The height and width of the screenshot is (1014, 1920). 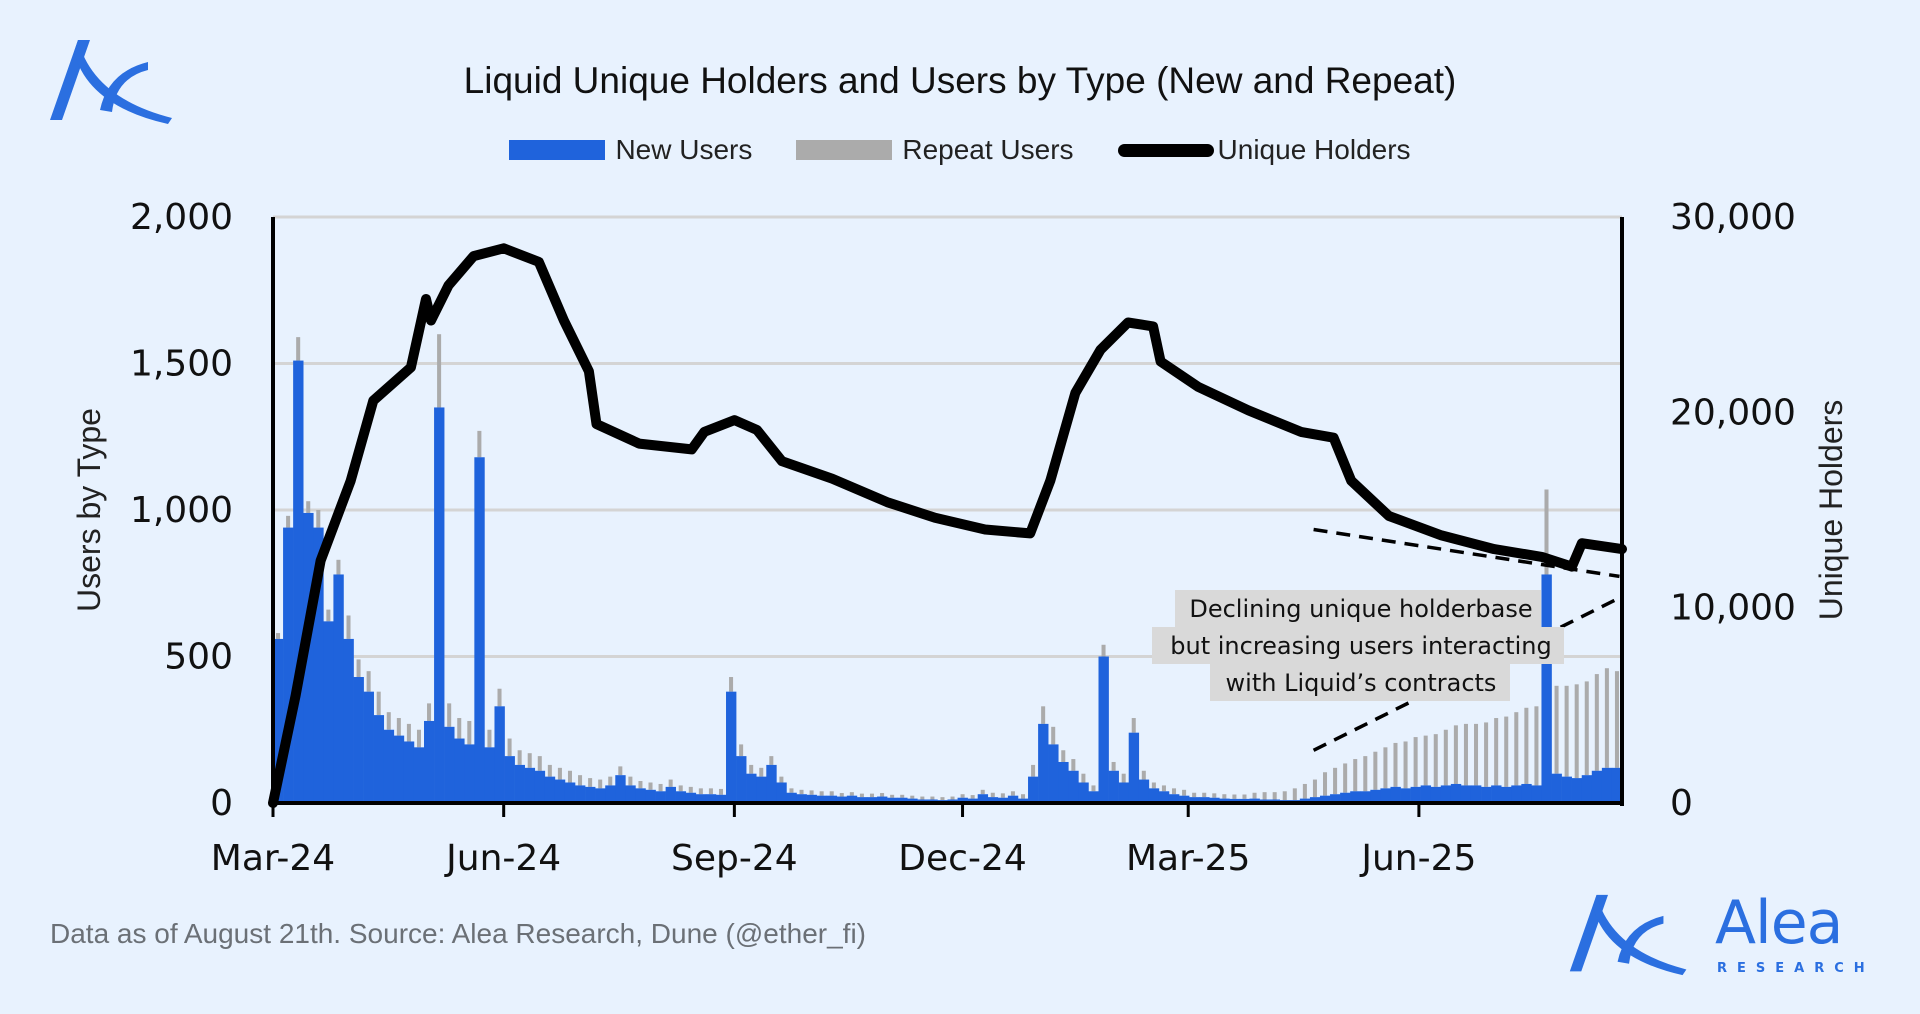 I want to click on x-tick-label: Mar-24, so click(x=273, y=858).